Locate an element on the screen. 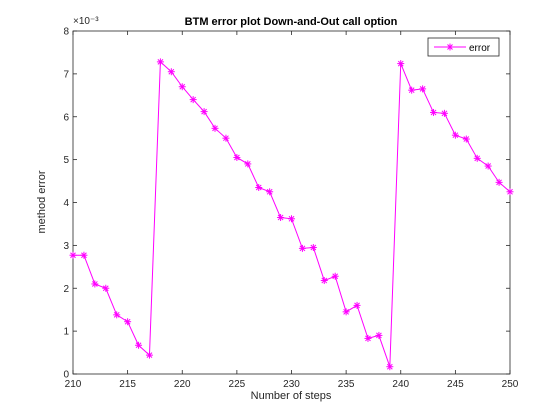 This screenshot has height=420, width=560. y-tick-label: 5 is located at coordinates (66, 160).